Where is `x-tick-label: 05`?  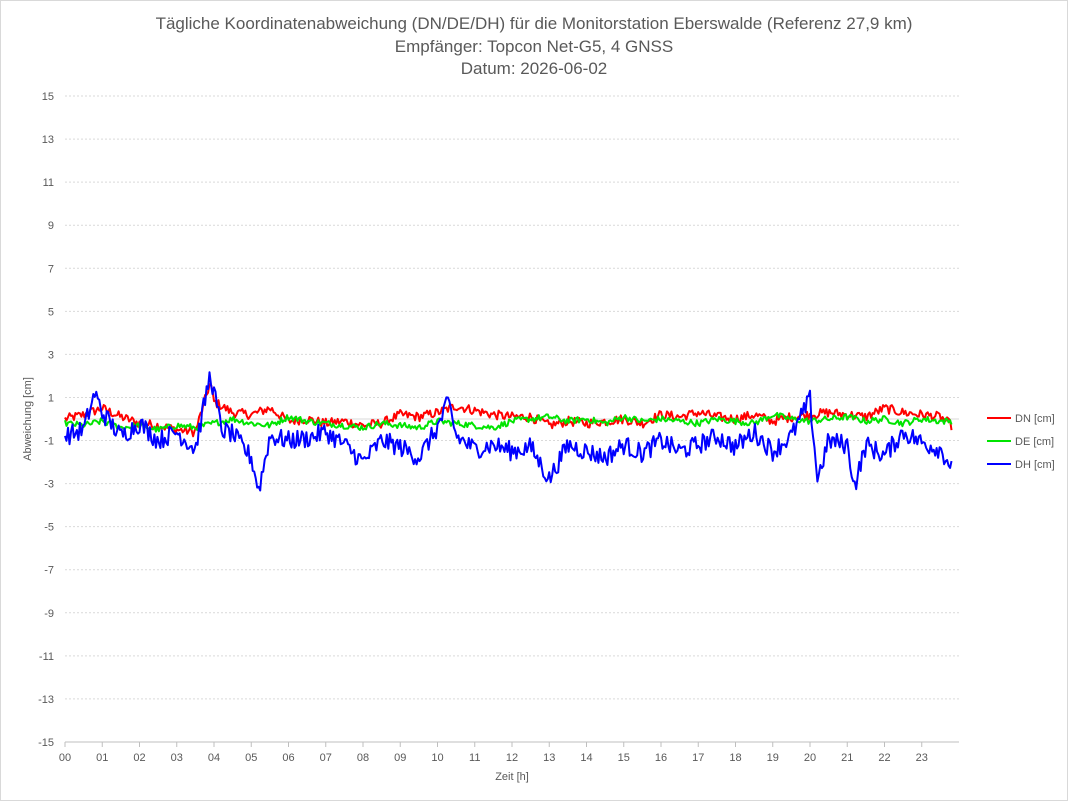
x-tick-label: 05 is located at coordinates (251, 758).